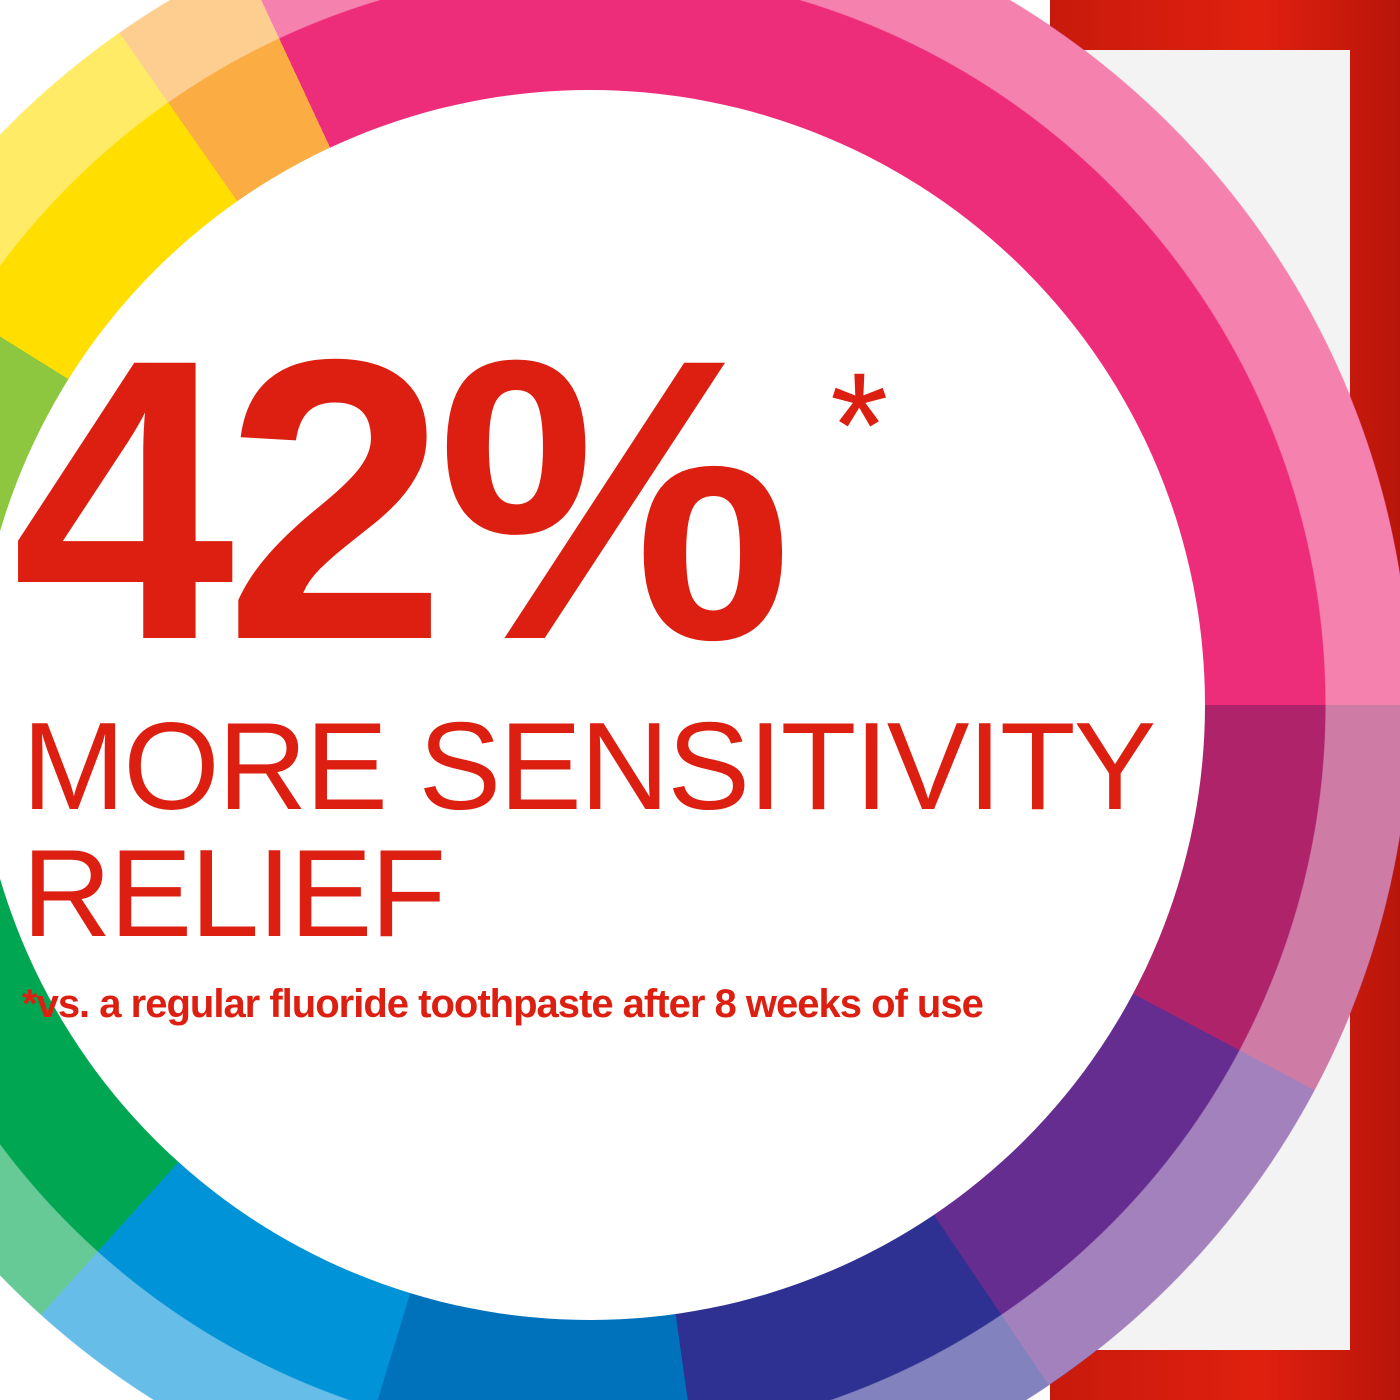 Image resolution: width=1400 pixels, height=1400 pixels. What do you see at coordinates (859, 425) in the screenshot?
I see `asterisk: *` at bounding box center [859, 425].